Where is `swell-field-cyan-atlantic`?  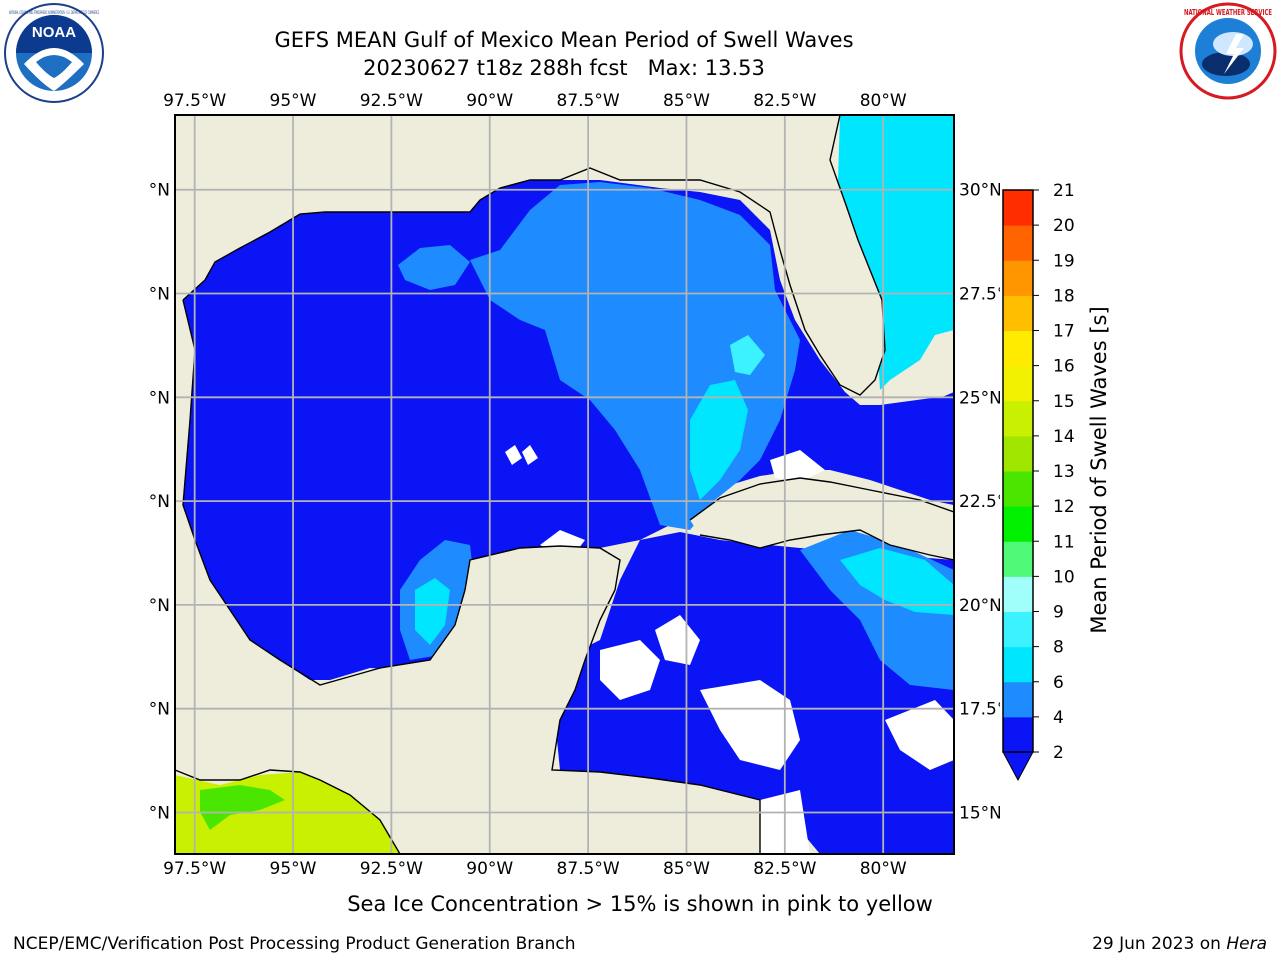
swell-field-cyan-atlantic is located at coordinates (896, 252).